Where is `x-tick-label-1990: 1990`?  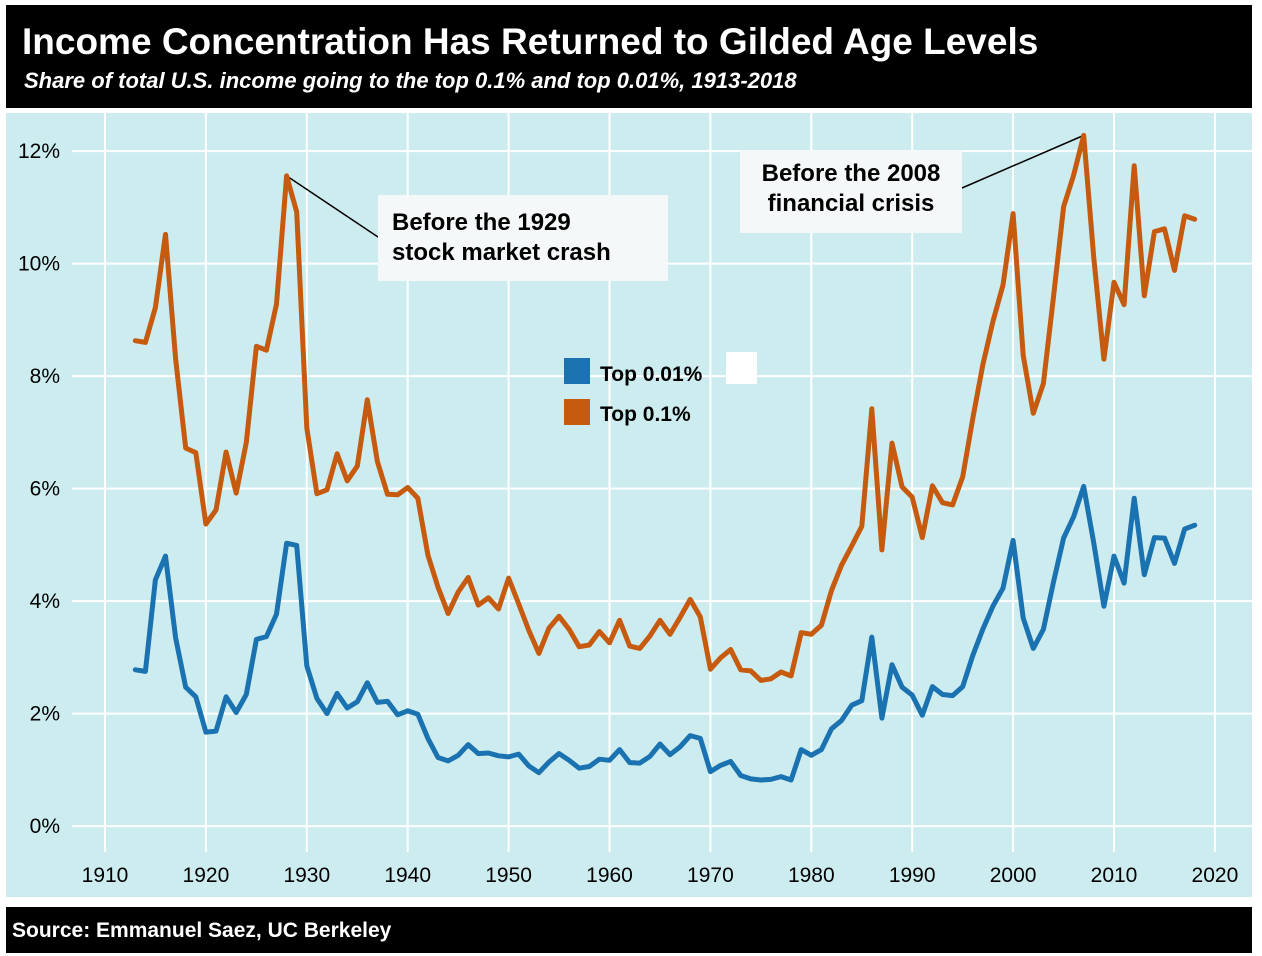
x-tick-label-1990: 1990 is located at coordinates (912, 875).